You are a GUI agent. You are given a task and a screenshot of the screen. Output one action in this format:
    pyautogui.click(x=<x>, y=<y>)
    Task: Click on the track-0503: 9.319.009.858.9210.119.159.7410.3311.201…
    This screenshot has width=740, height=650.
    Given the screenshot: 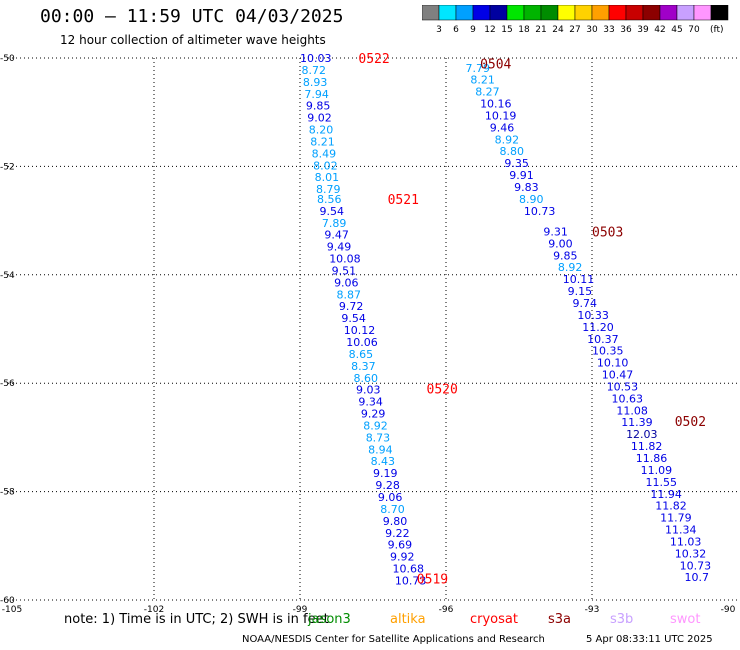 What is the action you would take?
    pyautogui.click(x=593, y=315)
    